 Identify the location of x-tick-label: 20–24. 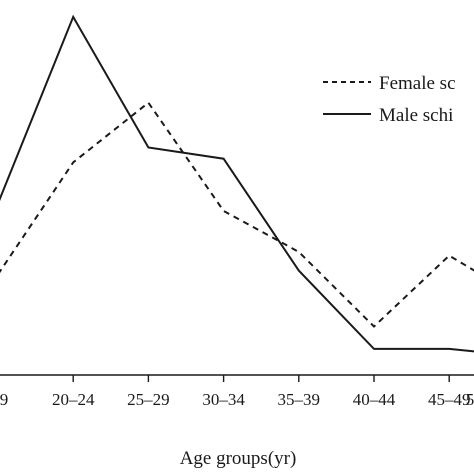
(73, 399).